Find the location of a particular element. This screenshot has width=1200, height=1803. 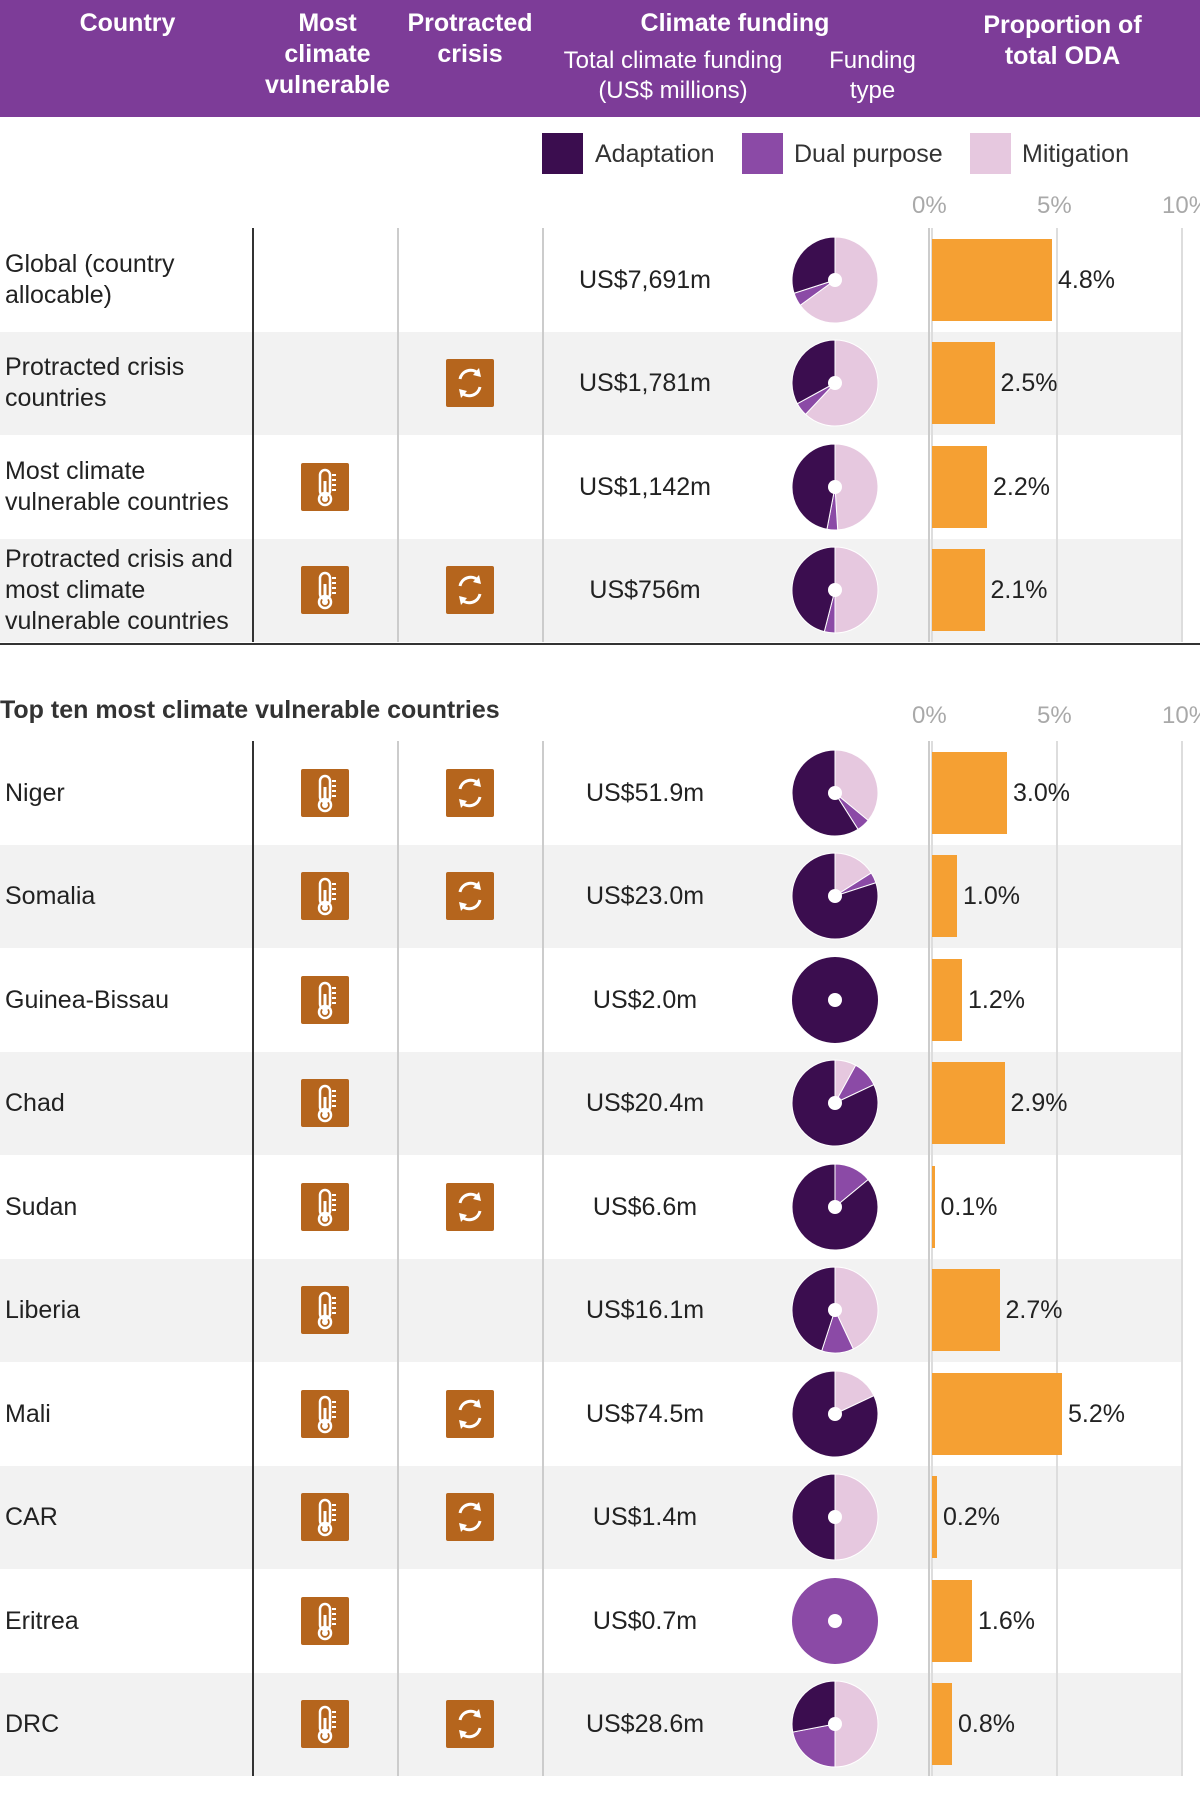

oda-proportion-label: 2.5% is located at coordinates (1029, 383).